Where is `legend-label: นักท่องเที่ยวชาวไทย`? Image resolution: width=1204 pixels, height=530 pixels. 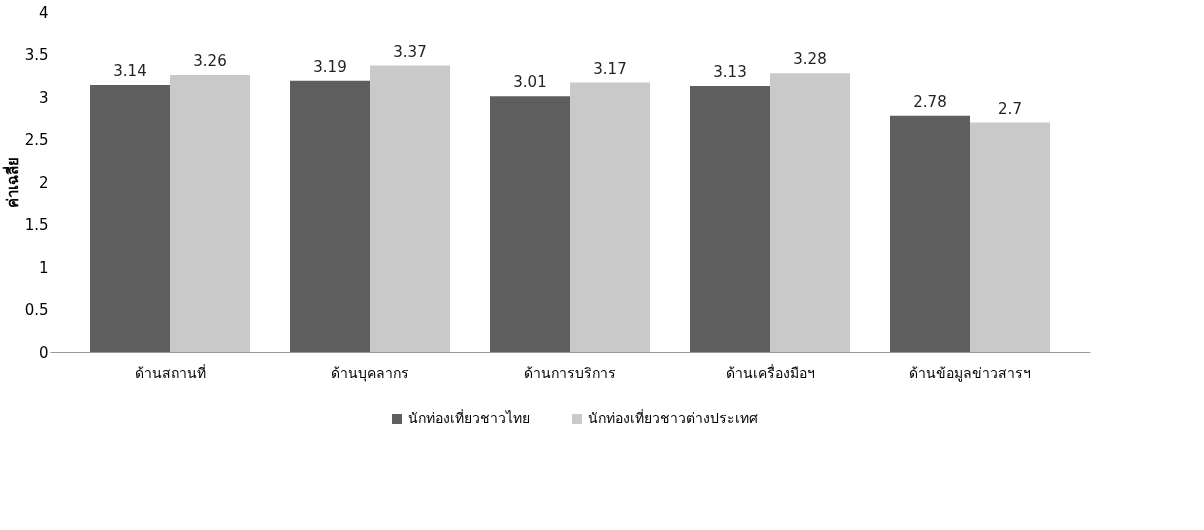 legend-label: นักท่องเที่ยวชาวไทย is located at coordinates (469, 417).